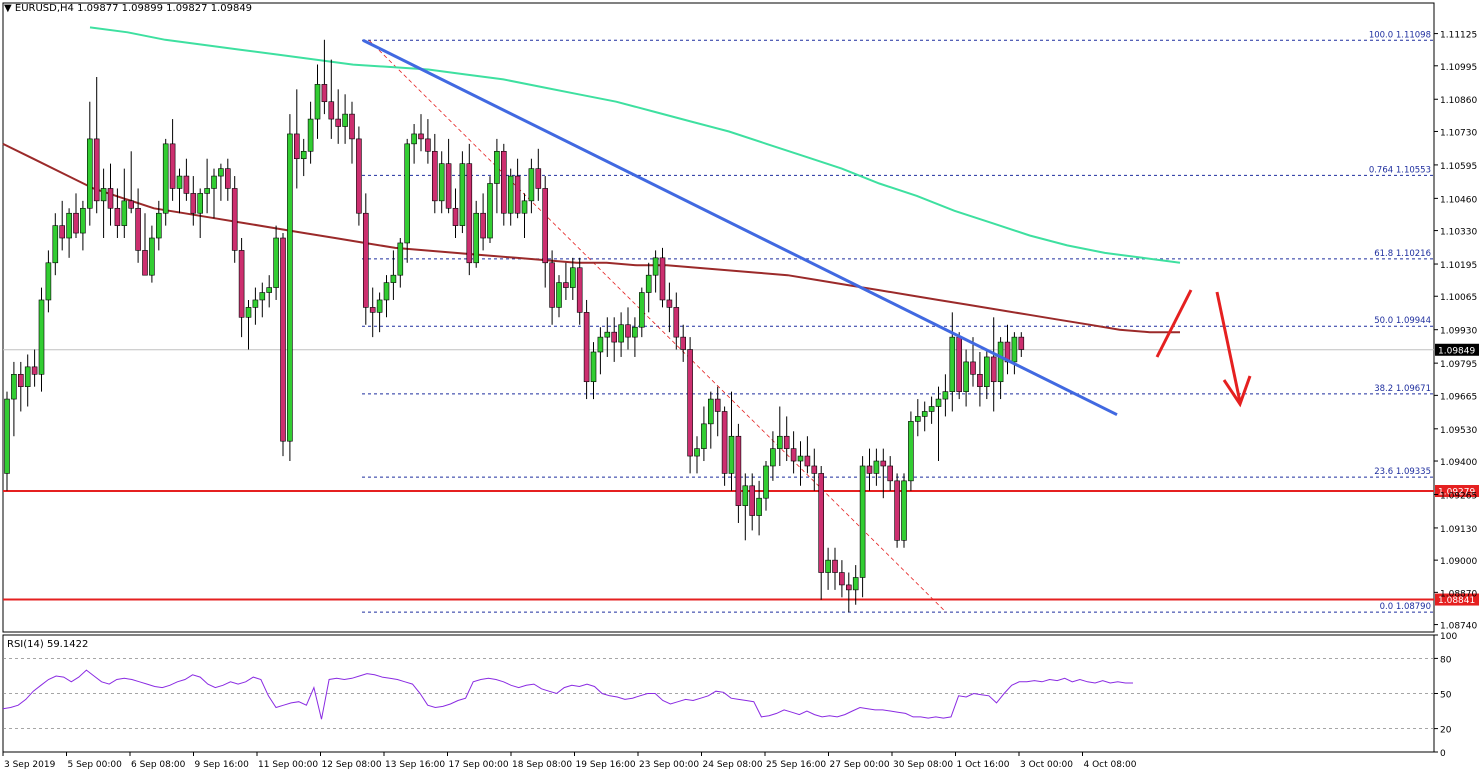  I want to click on time-tick-label: 18 Sep 08:00, so click(542, 765).